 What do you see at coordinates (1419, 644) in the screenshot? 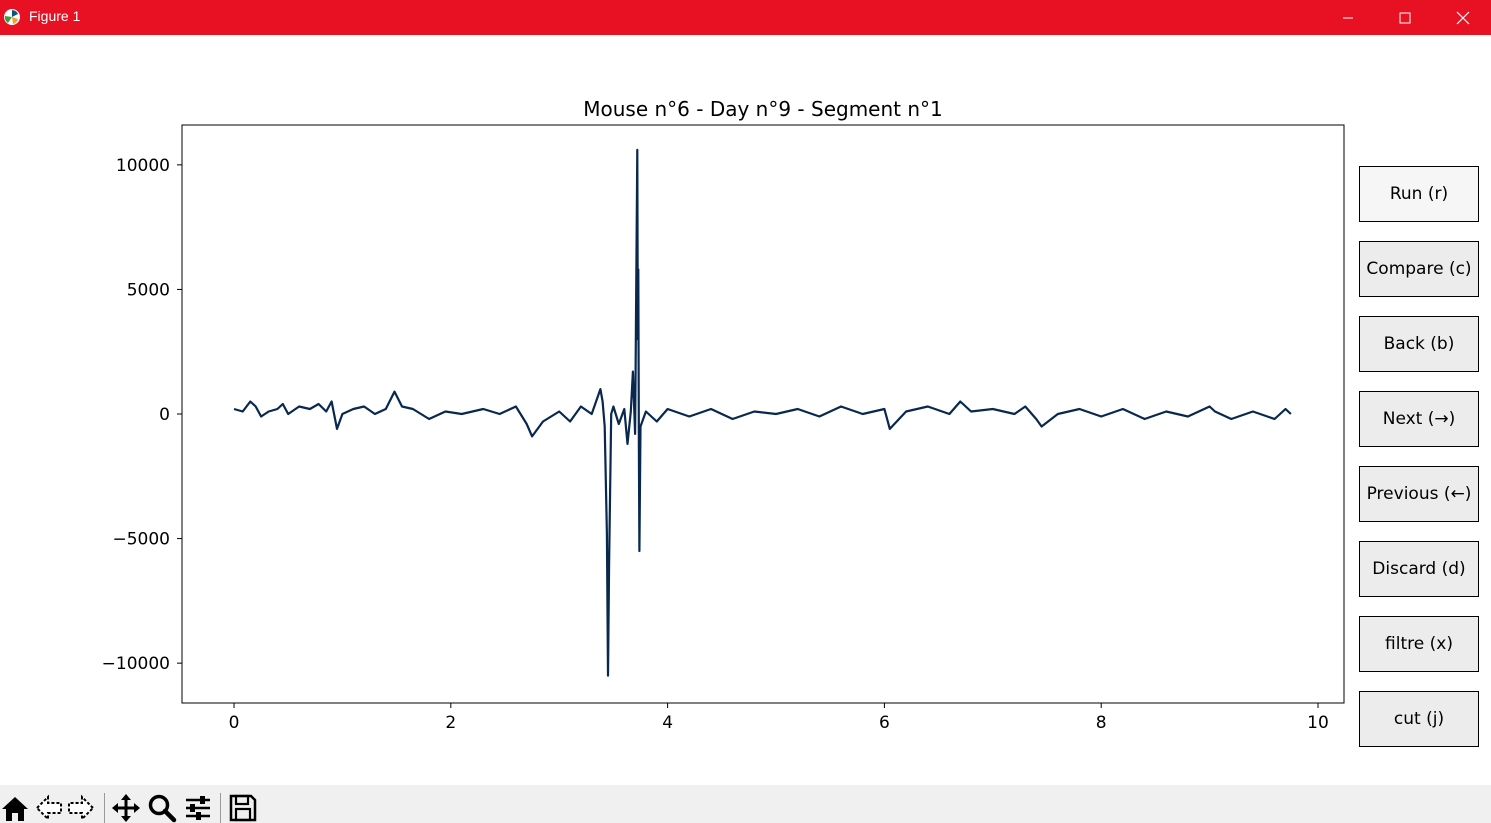
I see `filter-button: filtre (x)` at bounding box center [1419, 644].